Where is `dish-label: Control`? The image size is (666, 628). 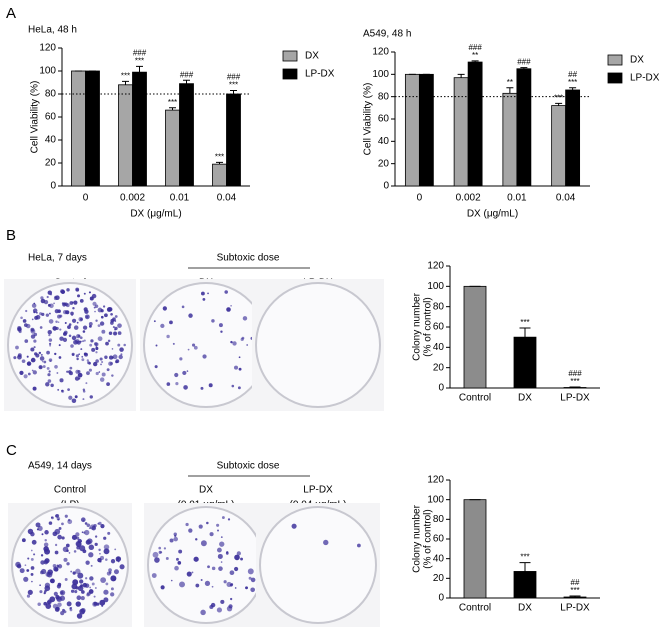
dish-label: Control is located at coordinates (70, 490).